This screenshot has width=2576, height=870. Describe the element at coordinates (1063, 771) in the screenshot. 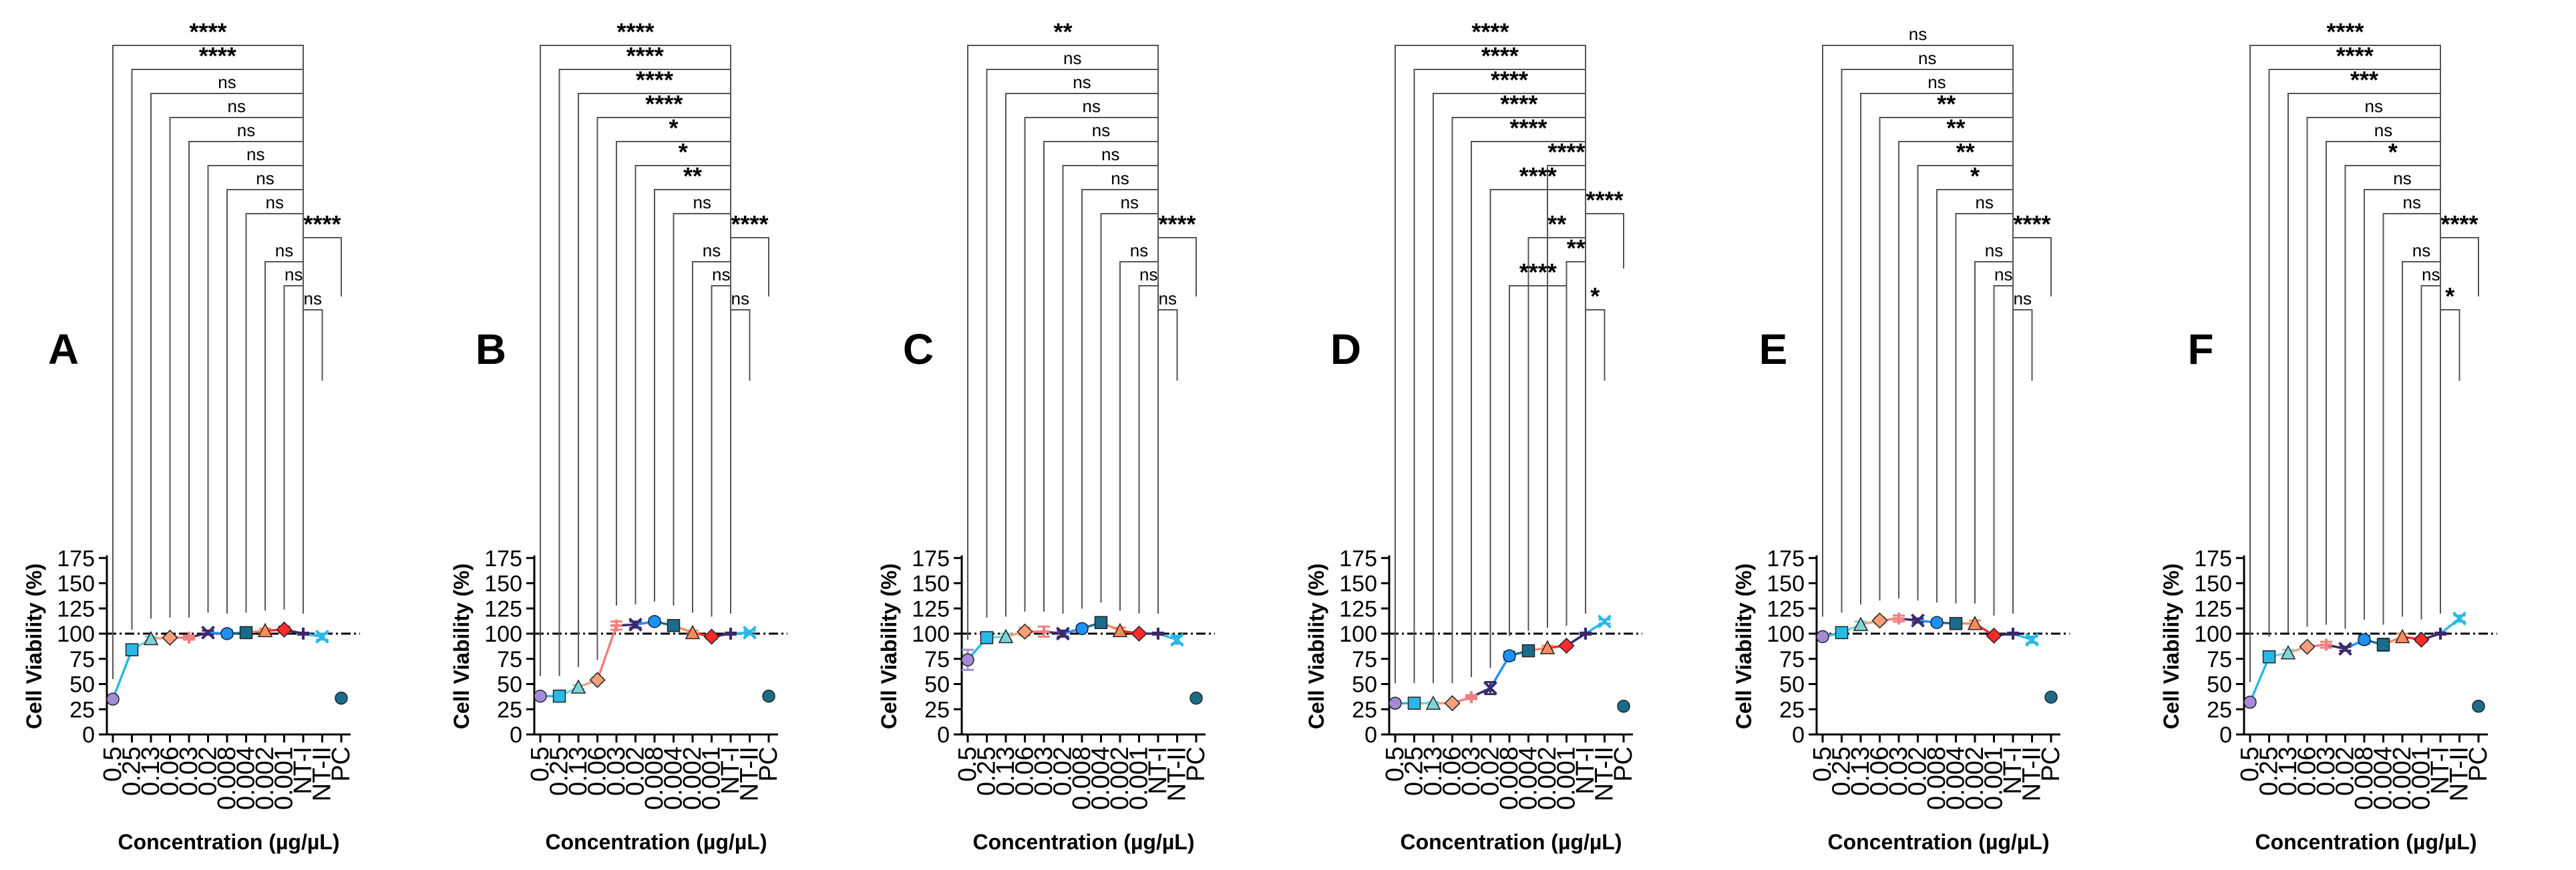

I see `x-tick-label: 0.02` at that location.